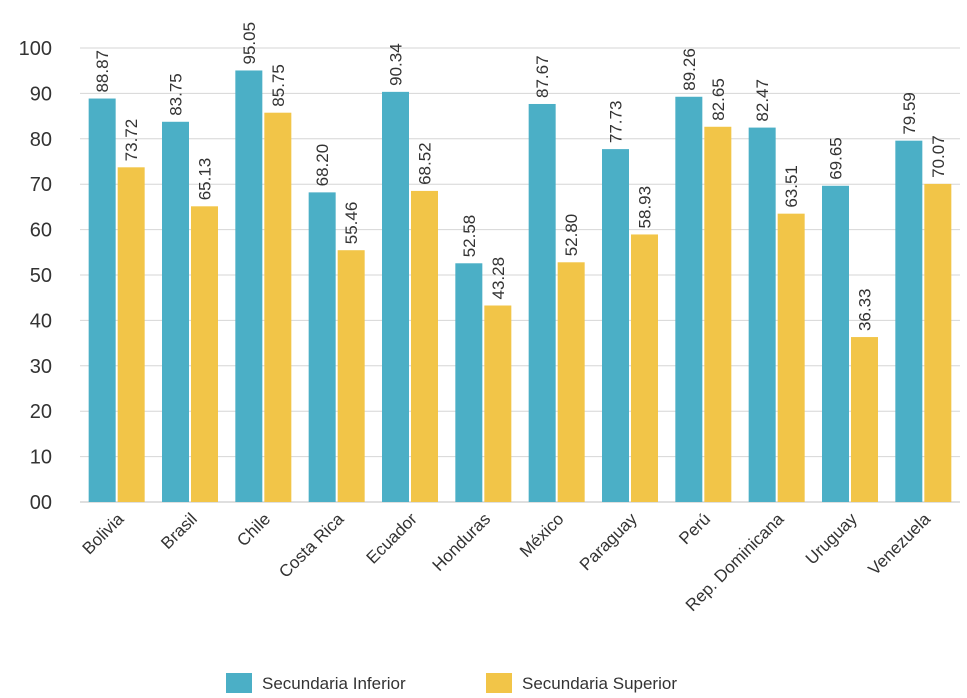 This screenshot has width=967, height=698. What do you see at coordinates (41, 185) in the screenshot?
I see `y-tick-label: 70` at bounding box center [41, 185].